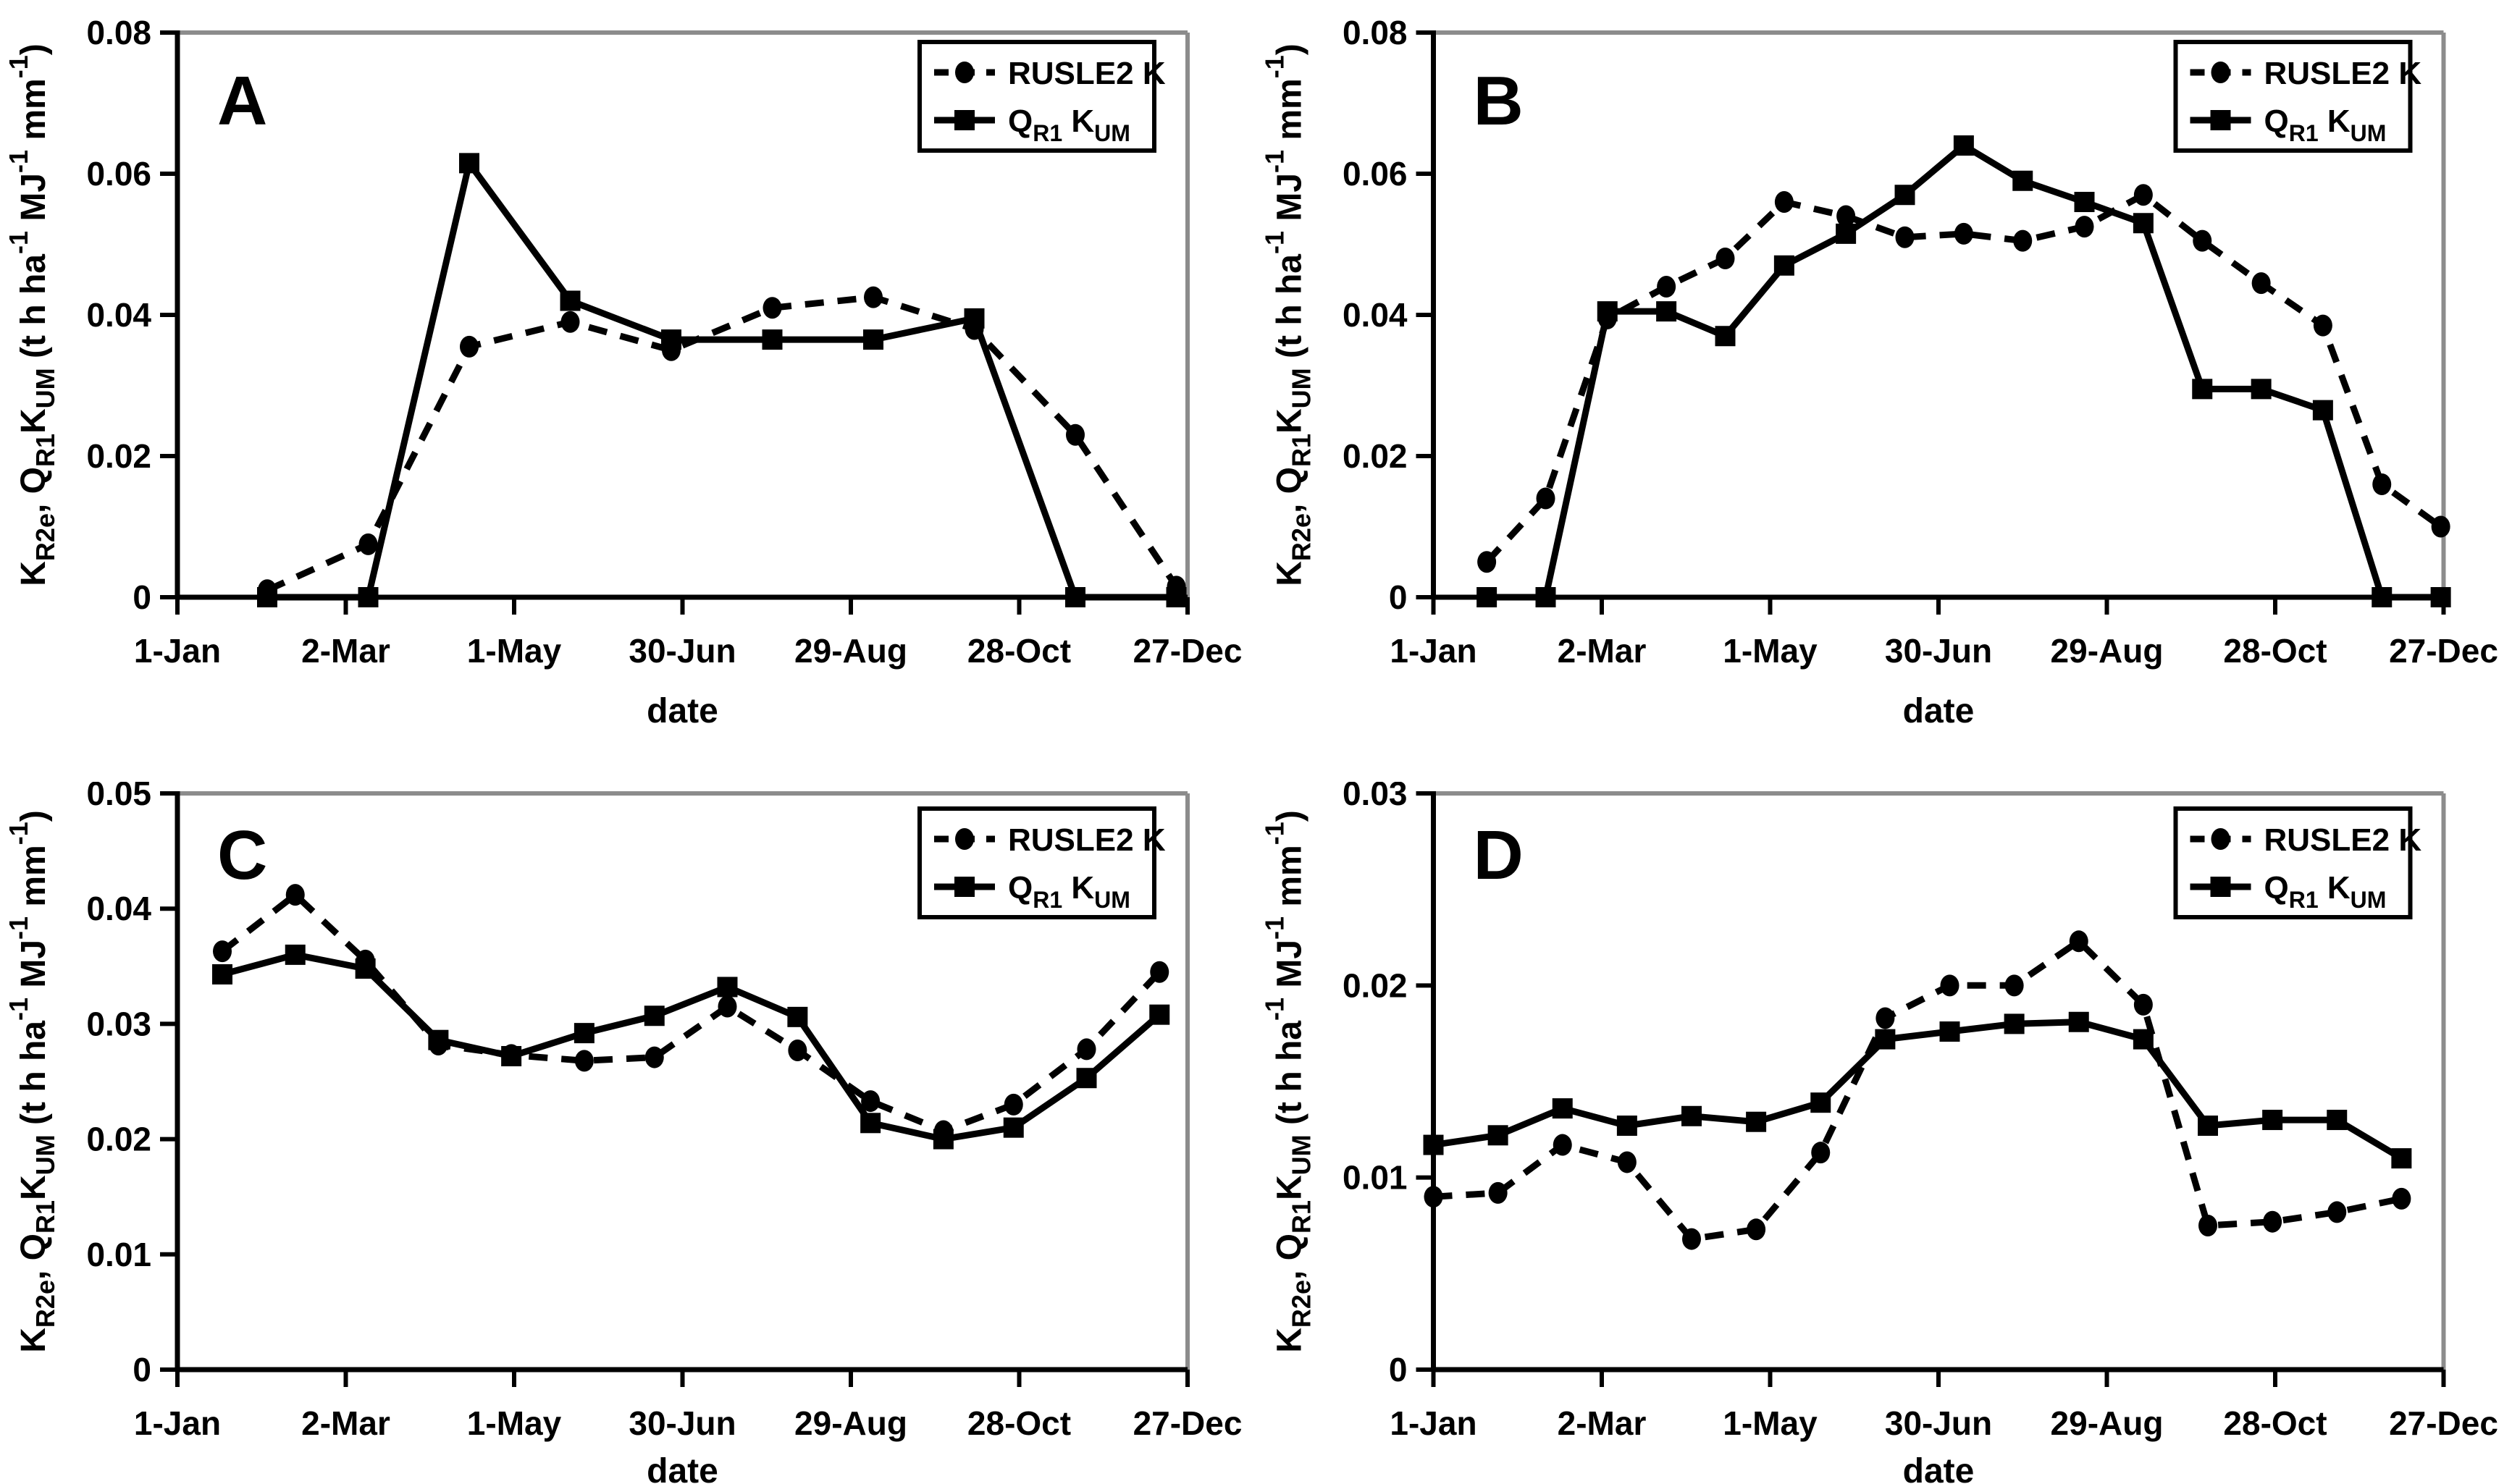 This screenshot has width=2512, height=1484. What do you see at coordinates (1499, 855) in the screenshot?
I see `panel-letter: D` at bounding box center [1499, 855].